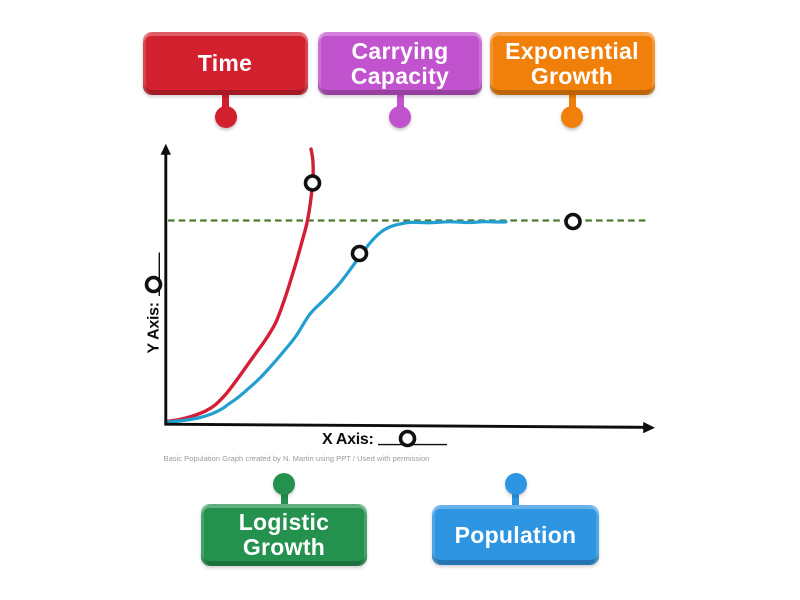 This screenshot has height=600, width=800. Describe the element at coordinates (348, 439) in the screenshot. I see `svg-text: X Axis:` at that location.